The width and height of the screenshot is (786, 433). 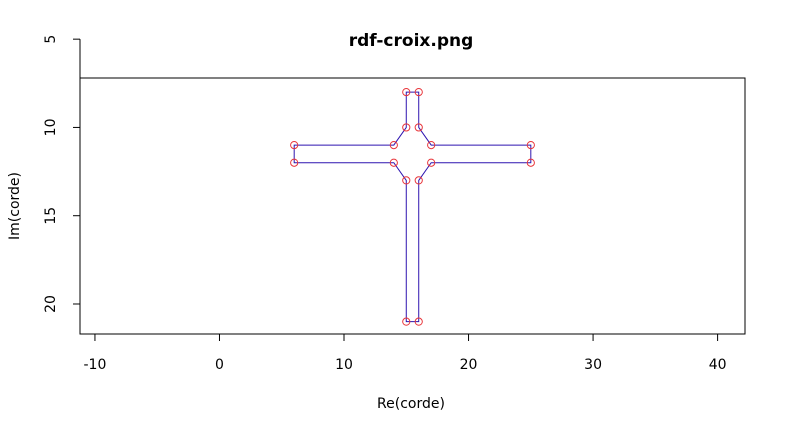 What do you see at coordinates (411, 404) in the screenshot?
I see `x-axis-label: Re(corde)` at bounding box center [411, 404].